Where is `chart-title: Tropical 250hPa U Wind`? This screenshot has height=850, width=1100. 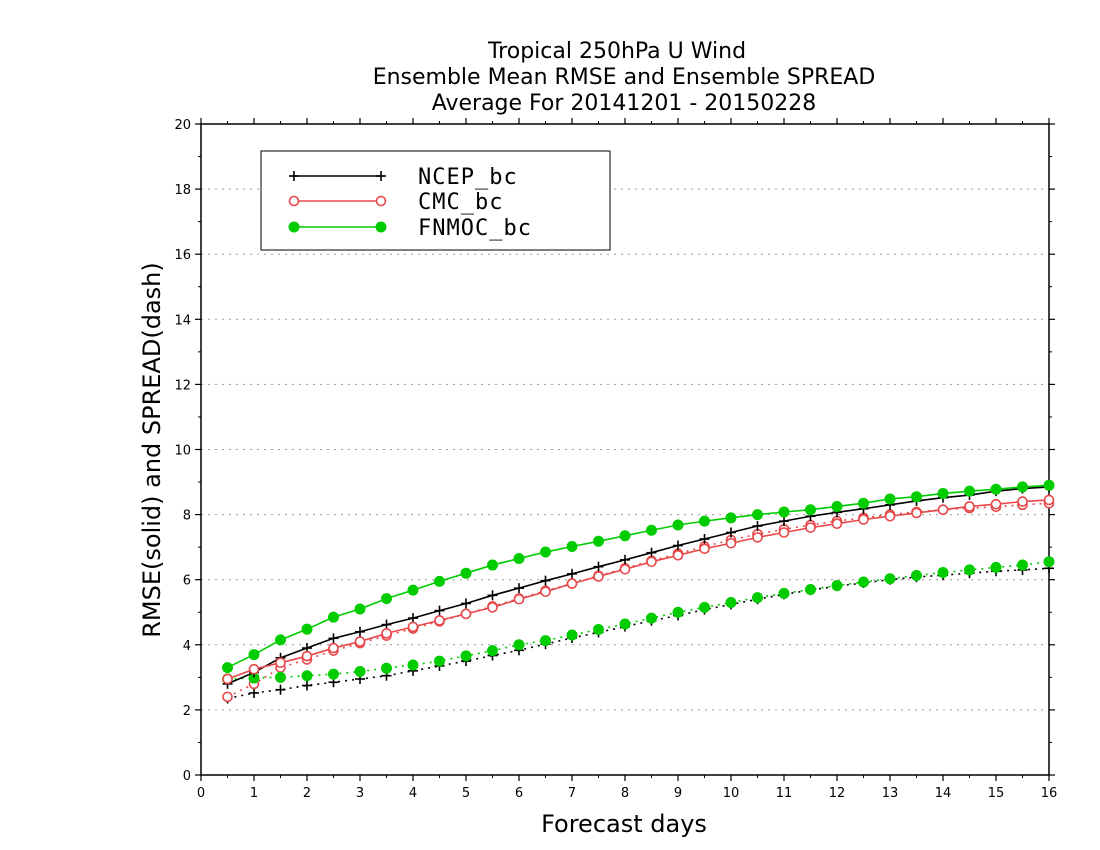 chart-title: Tropical 250hPa U Wind is located at coordinates (616, 51).